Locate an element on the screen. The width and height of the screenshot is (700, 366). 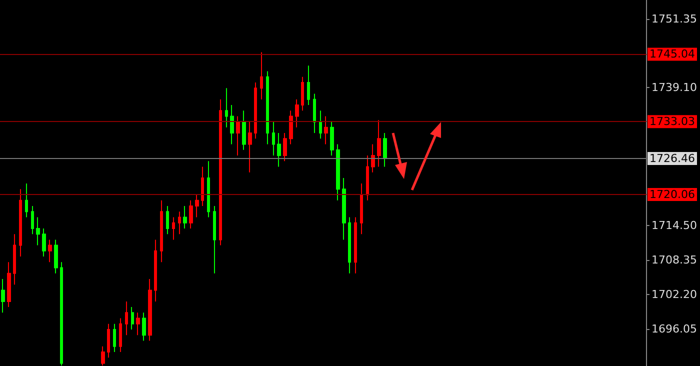
ref-line-label: 1733.03 is located at coordinates (673, 121).